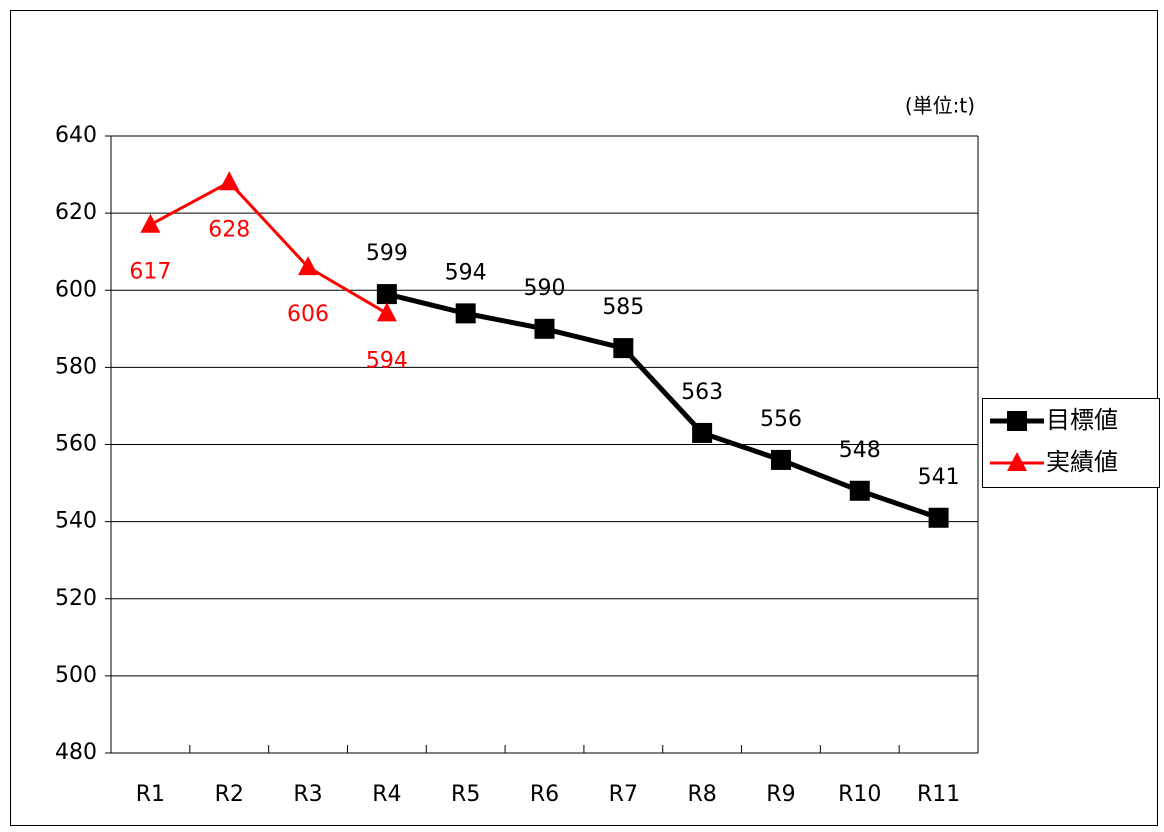  I want to click on y-tick-label: 480, so click(76, 752).